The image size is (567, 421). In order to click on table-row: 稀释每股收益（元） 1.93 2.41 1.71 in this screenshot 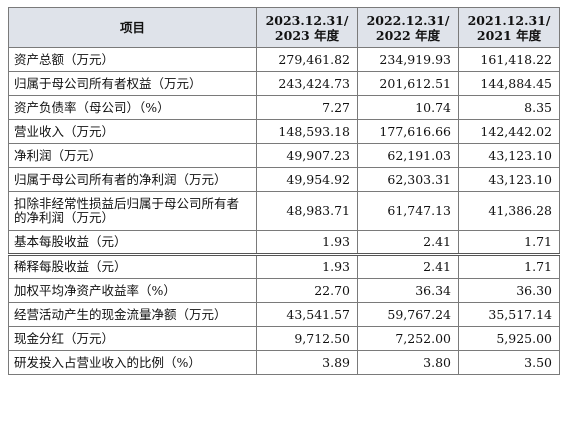, I will do `click(284, 266)`.